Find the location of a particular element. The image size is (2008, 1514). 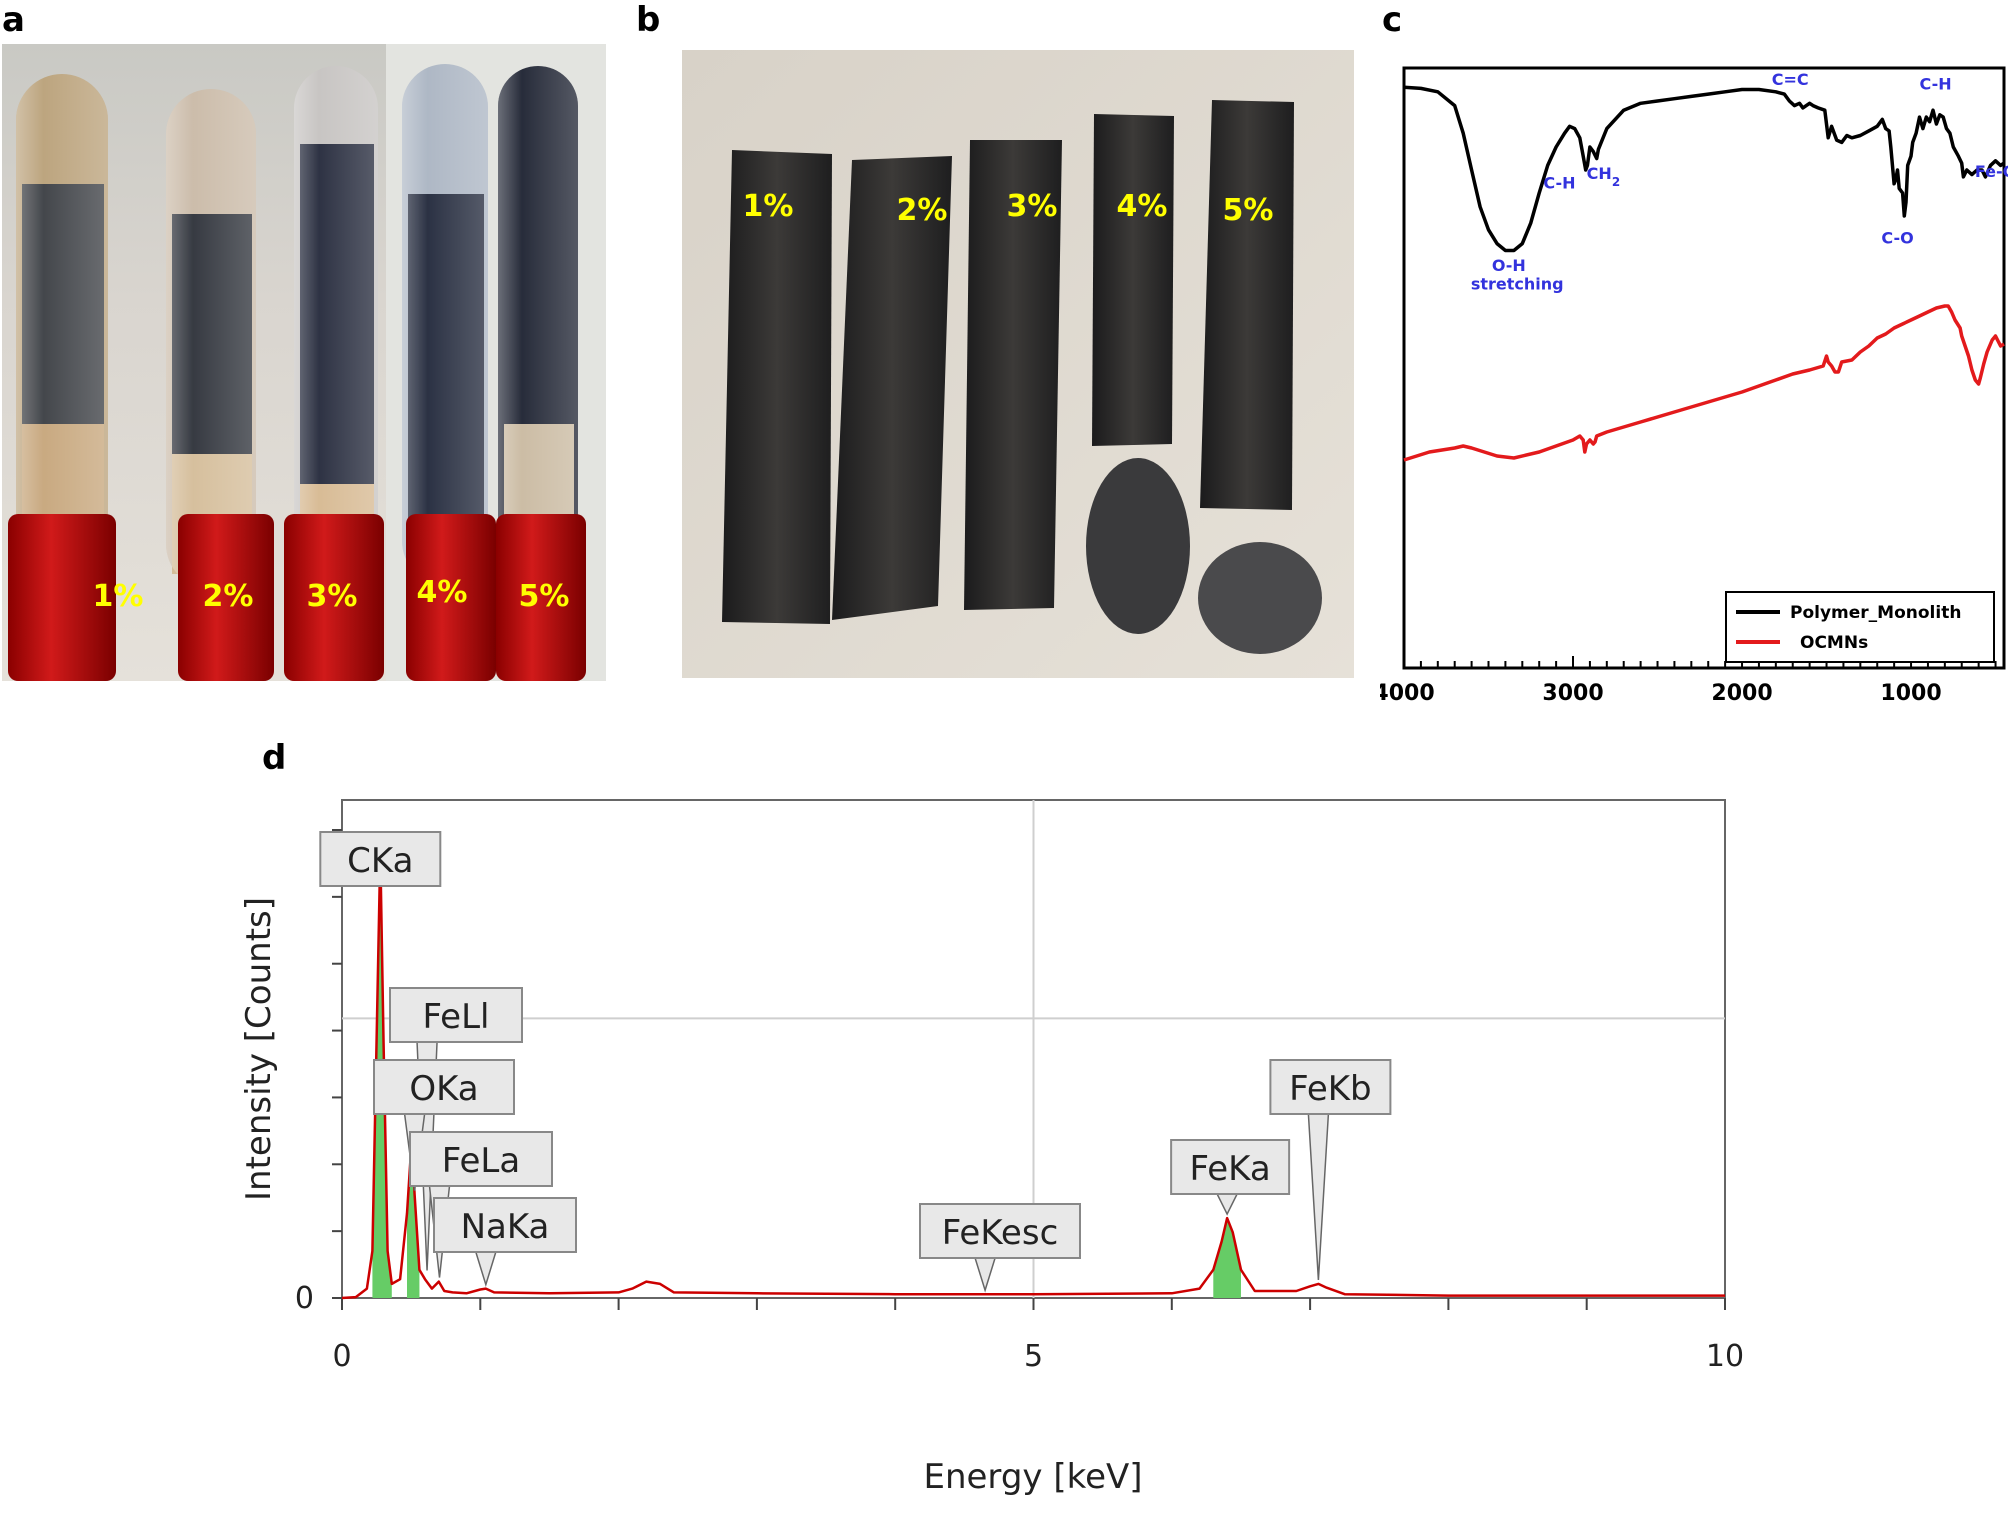

eds-x-tick-label: 10 is located at coordinates (1725, 1356).